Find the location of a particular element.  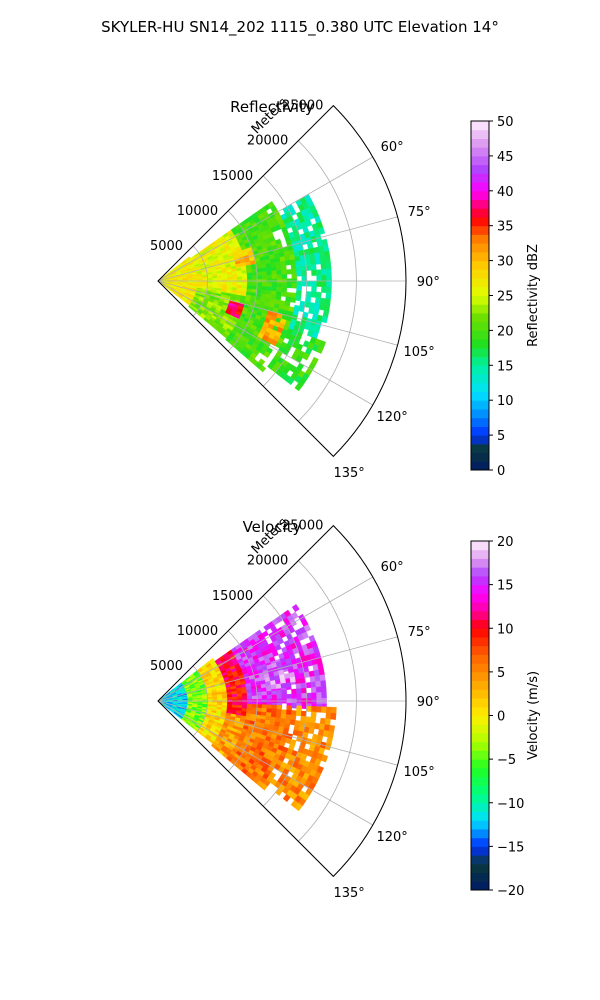

velocity-colorbar: −20 −15 −10 −5 0 5 10 15 20 Velocity (m/s) is located at coordinates (505, 717).